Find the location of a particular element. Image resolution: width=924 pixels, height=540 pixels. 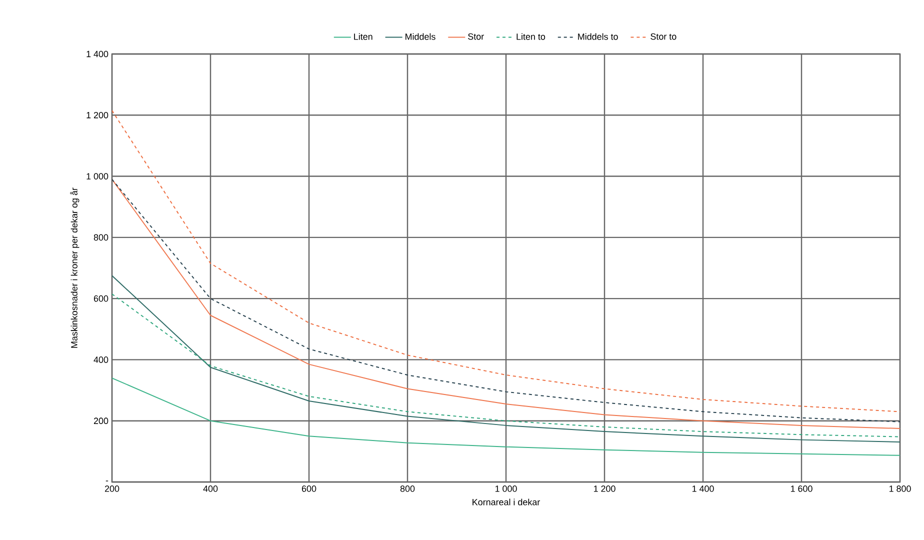

y-tick-label: 800 is located at coordinates (101, 237).